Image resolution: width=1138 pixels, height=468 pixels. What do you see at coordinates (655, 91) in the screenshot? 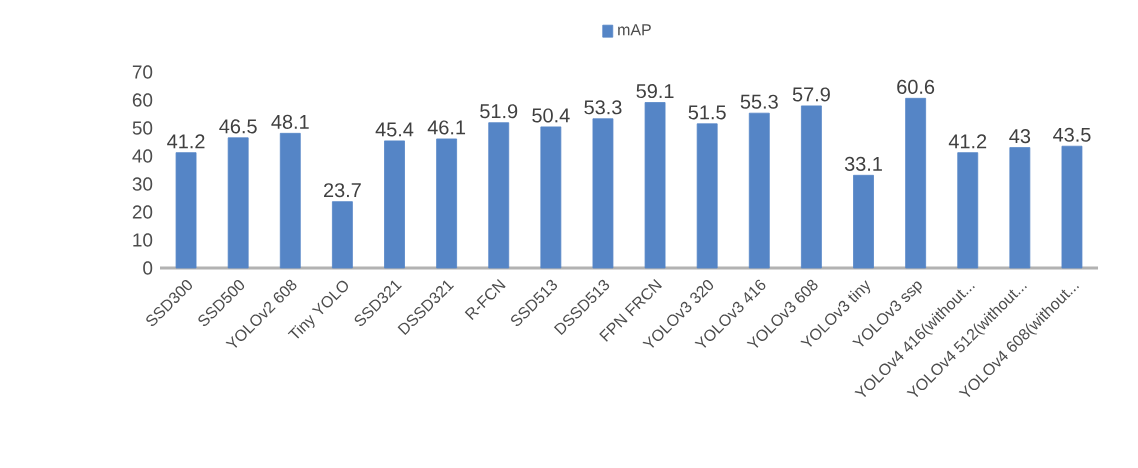
I see `data-label: 59.1` at bounding box center [655, 91].